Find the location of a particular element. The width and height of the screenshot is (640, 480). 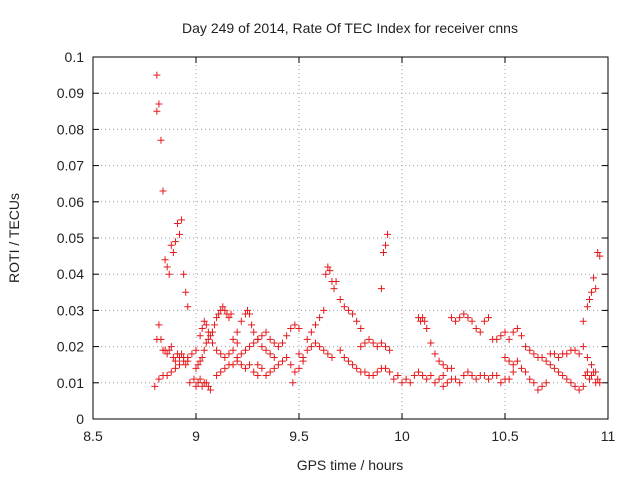

y-tick-label: 0.04 is located at coordinates (70, 274).